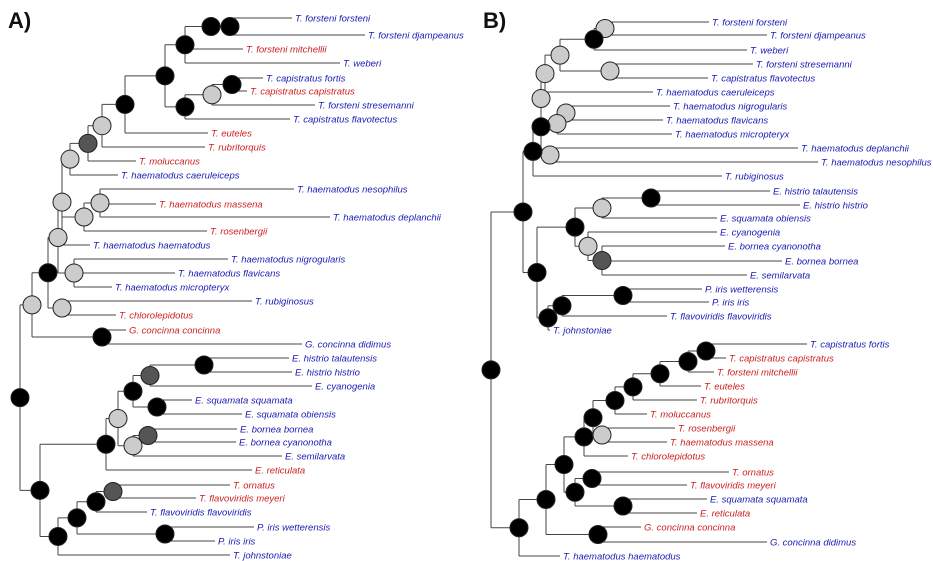  I want to click on panel-b-label: B), so click(494, 20).